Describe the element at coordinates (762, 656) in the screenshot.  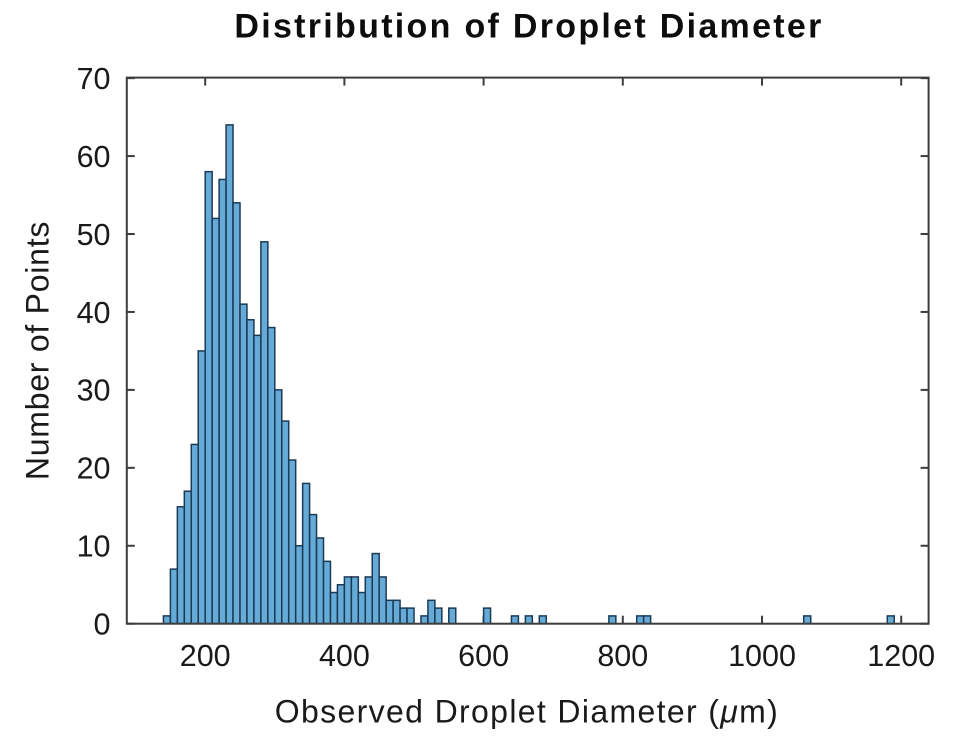
I see `svg-text: 1000` at that location.